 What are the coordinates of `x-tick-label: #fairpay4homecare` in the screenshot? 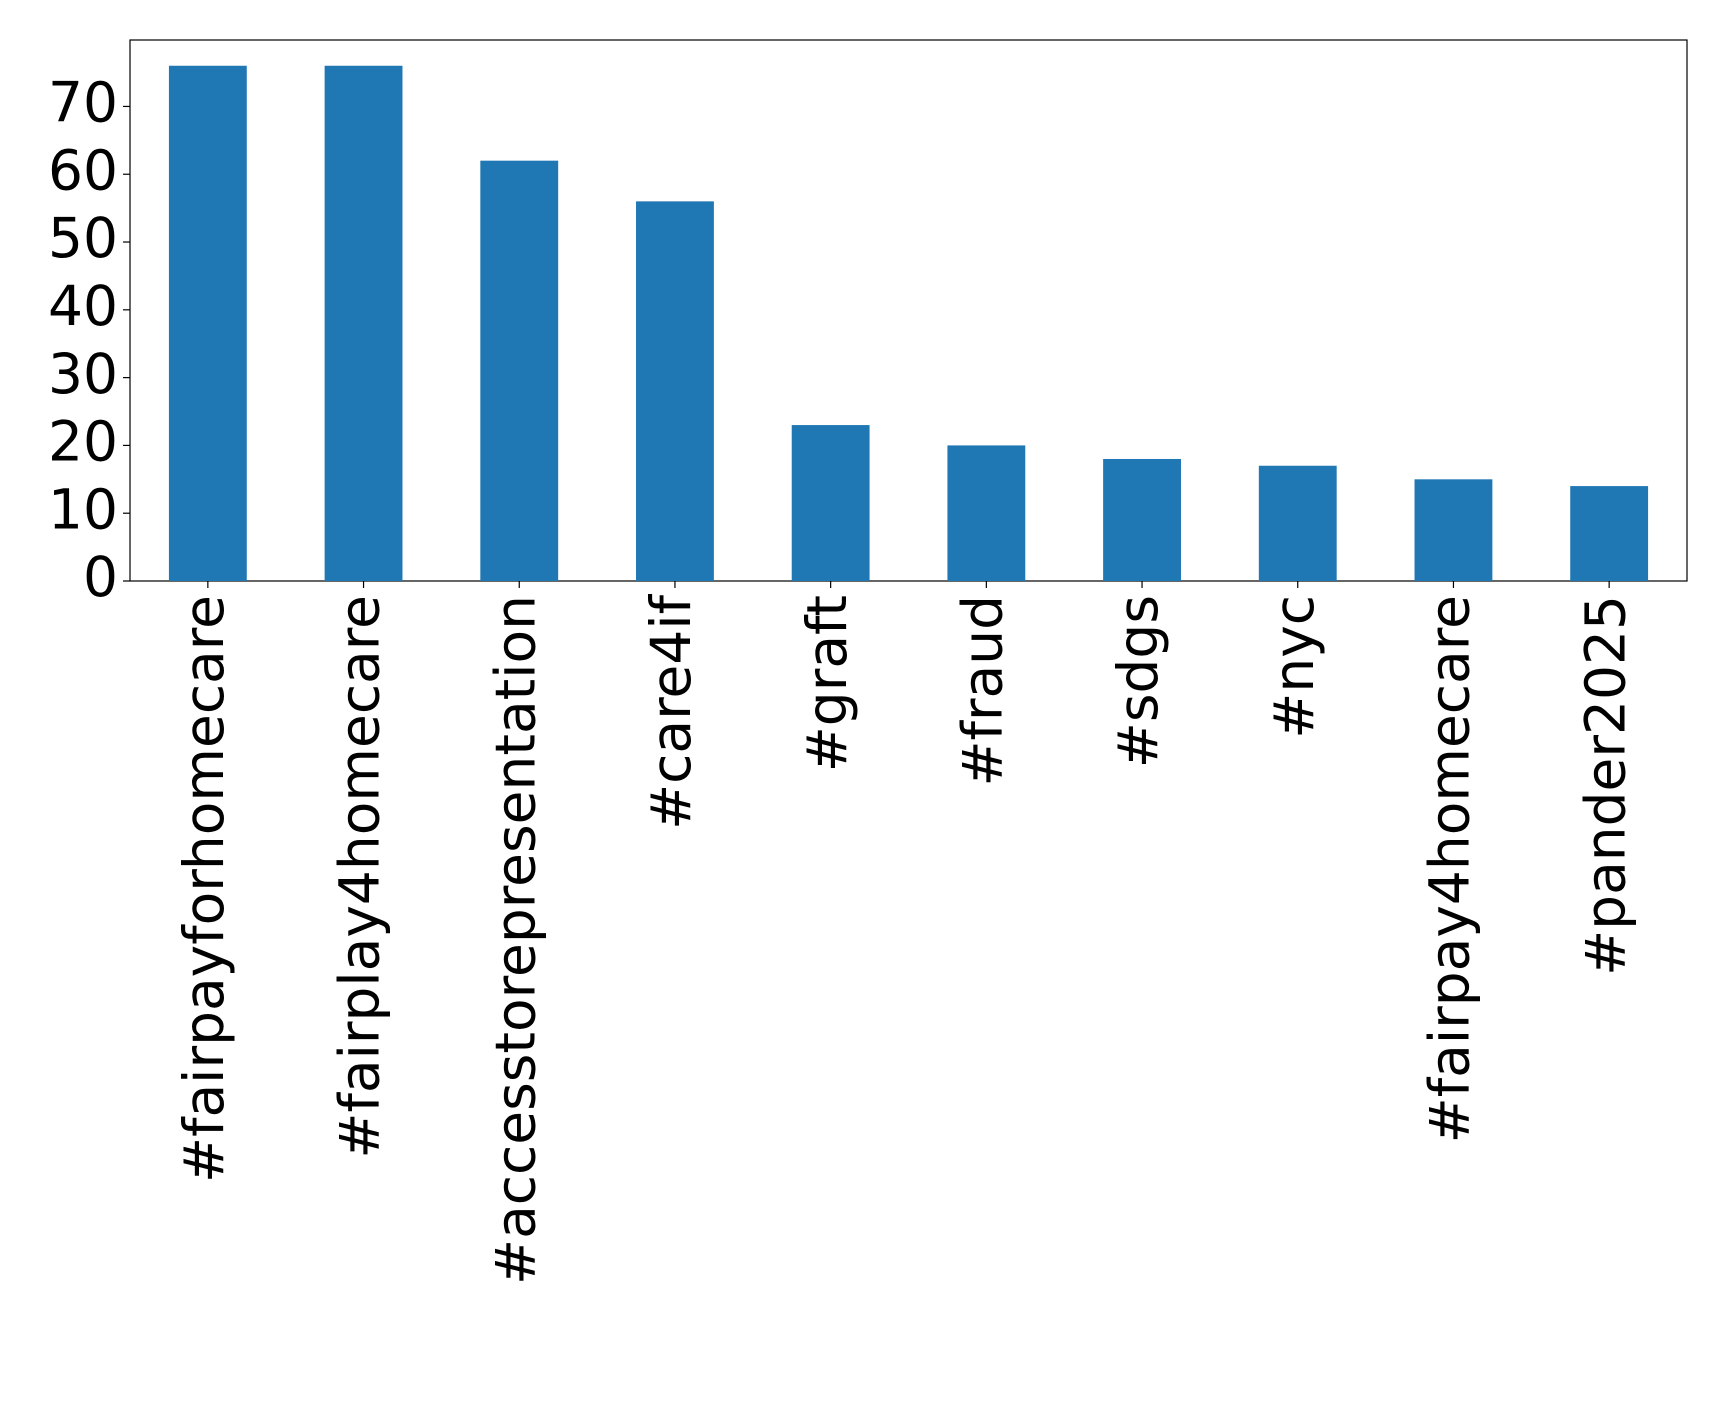 It's located at (1450, 869).